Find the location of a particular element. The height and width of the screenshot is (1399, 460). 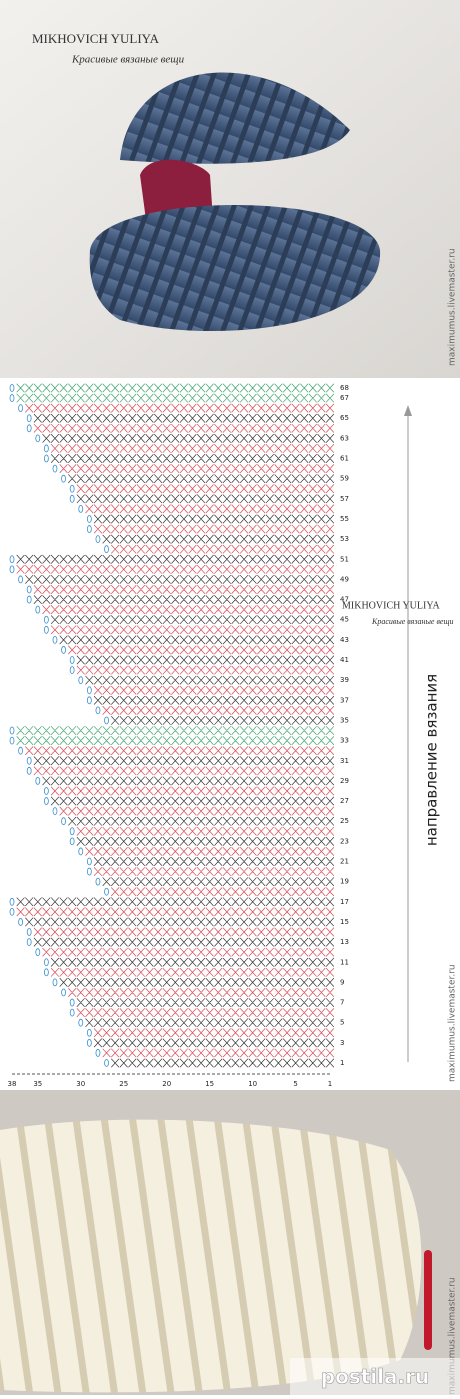

row-number: 43 is located at coordinates (344, 640).